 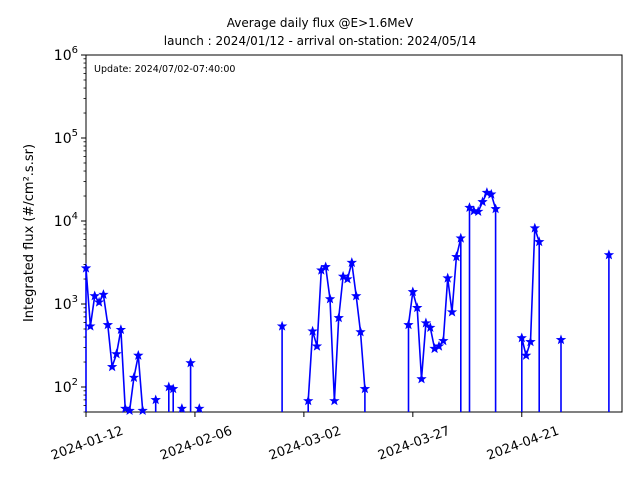 What do you see at coordinates (66, 54) in the screenshot?
I see `y-tick-label: 10⁶` at bounding box center [66, 54].